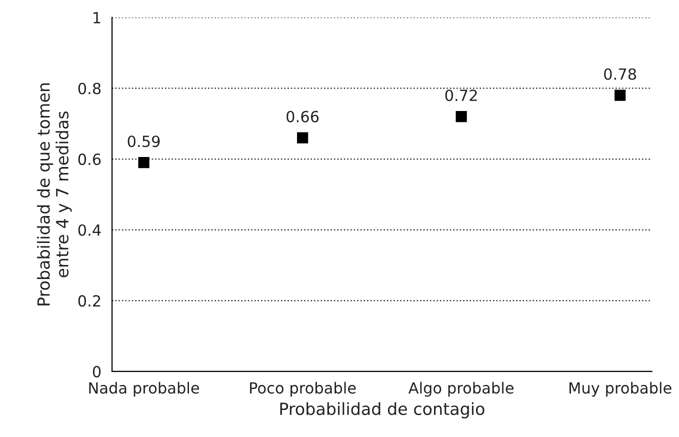  I want to click on y-tick-label: 0.4, so click(89, 230).